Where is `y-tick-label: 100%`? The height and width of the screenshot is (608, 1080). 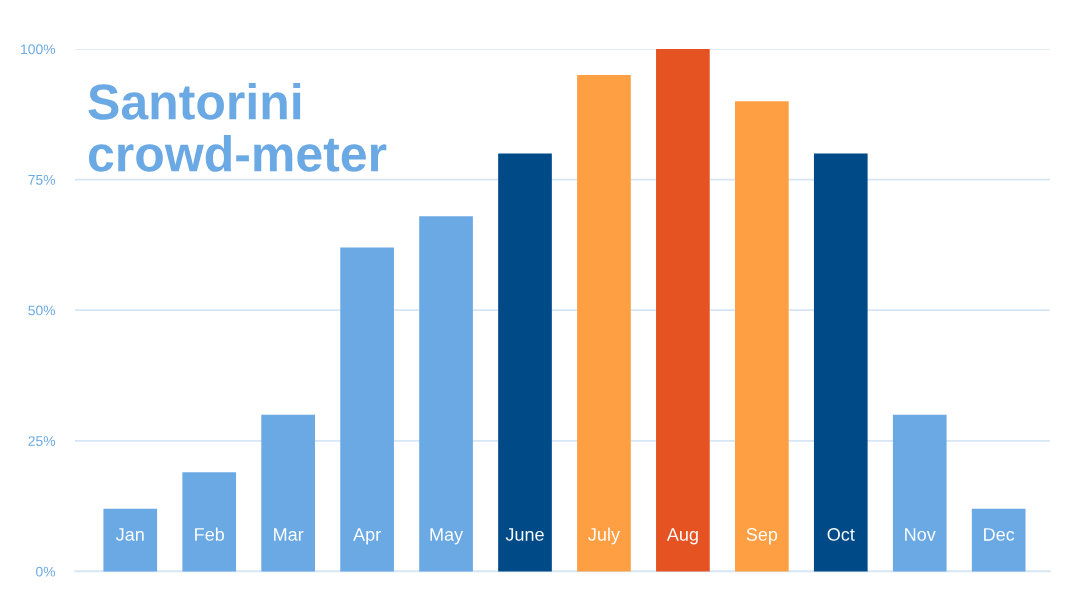
y-tick-label: 100% is located at coordinates (38, 49).